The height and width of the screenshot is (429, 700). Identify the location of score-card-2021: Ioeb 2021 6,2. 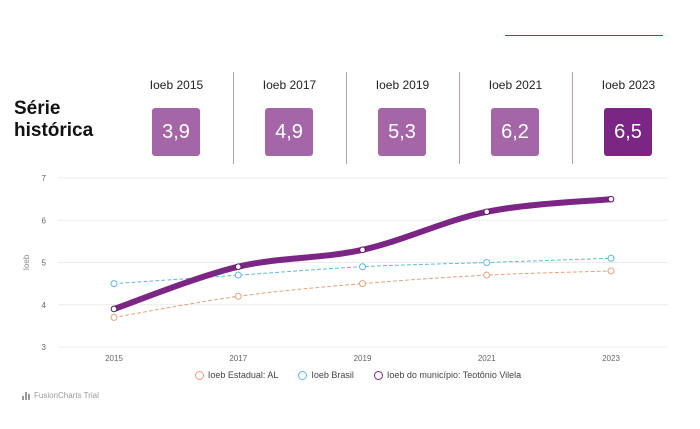
(515, 116).